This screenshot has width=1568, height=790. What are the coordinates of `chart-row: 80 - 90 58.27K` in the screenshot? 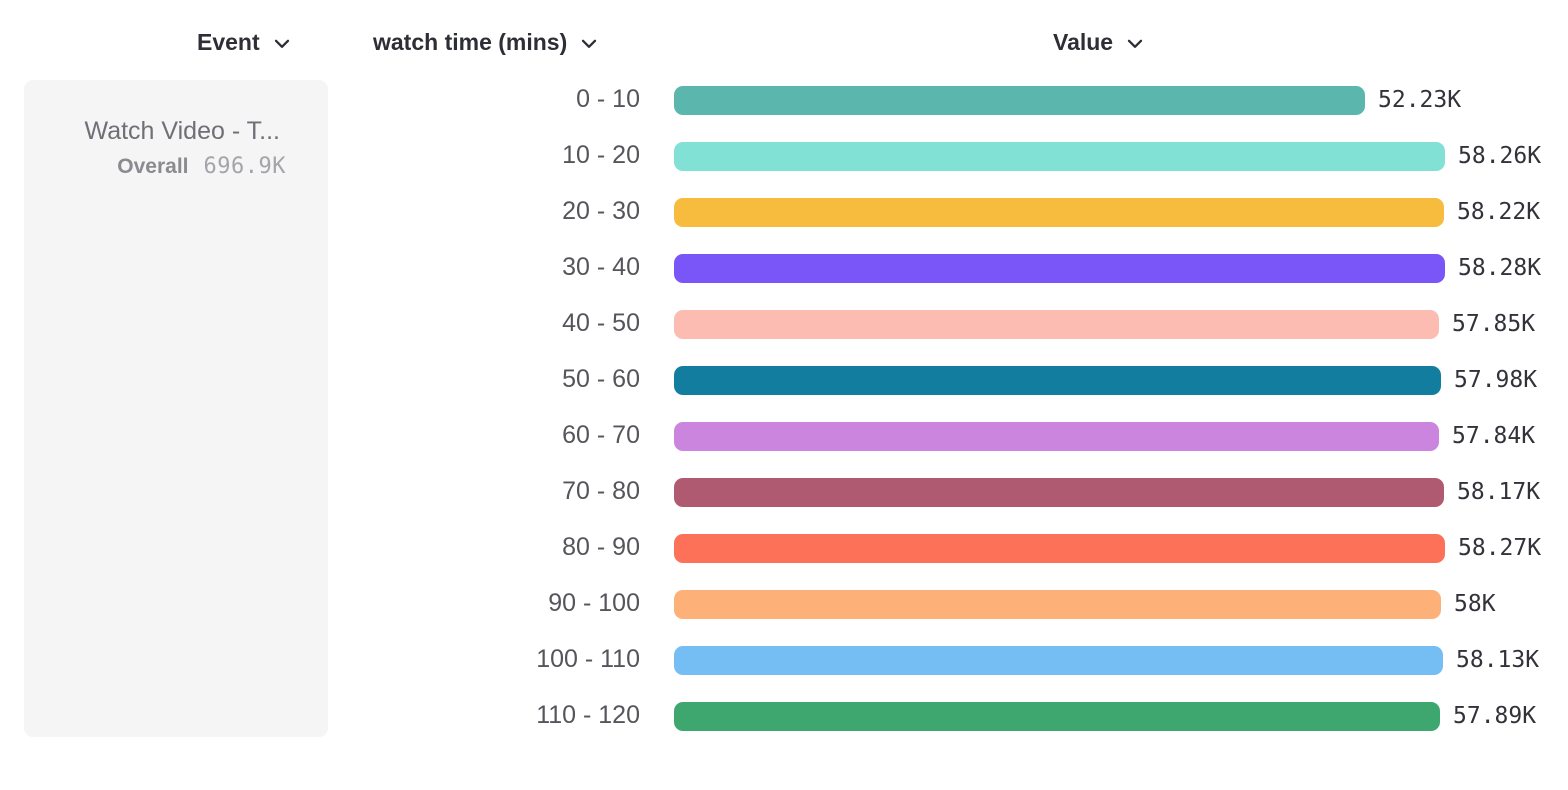 It's located at (784, 547).